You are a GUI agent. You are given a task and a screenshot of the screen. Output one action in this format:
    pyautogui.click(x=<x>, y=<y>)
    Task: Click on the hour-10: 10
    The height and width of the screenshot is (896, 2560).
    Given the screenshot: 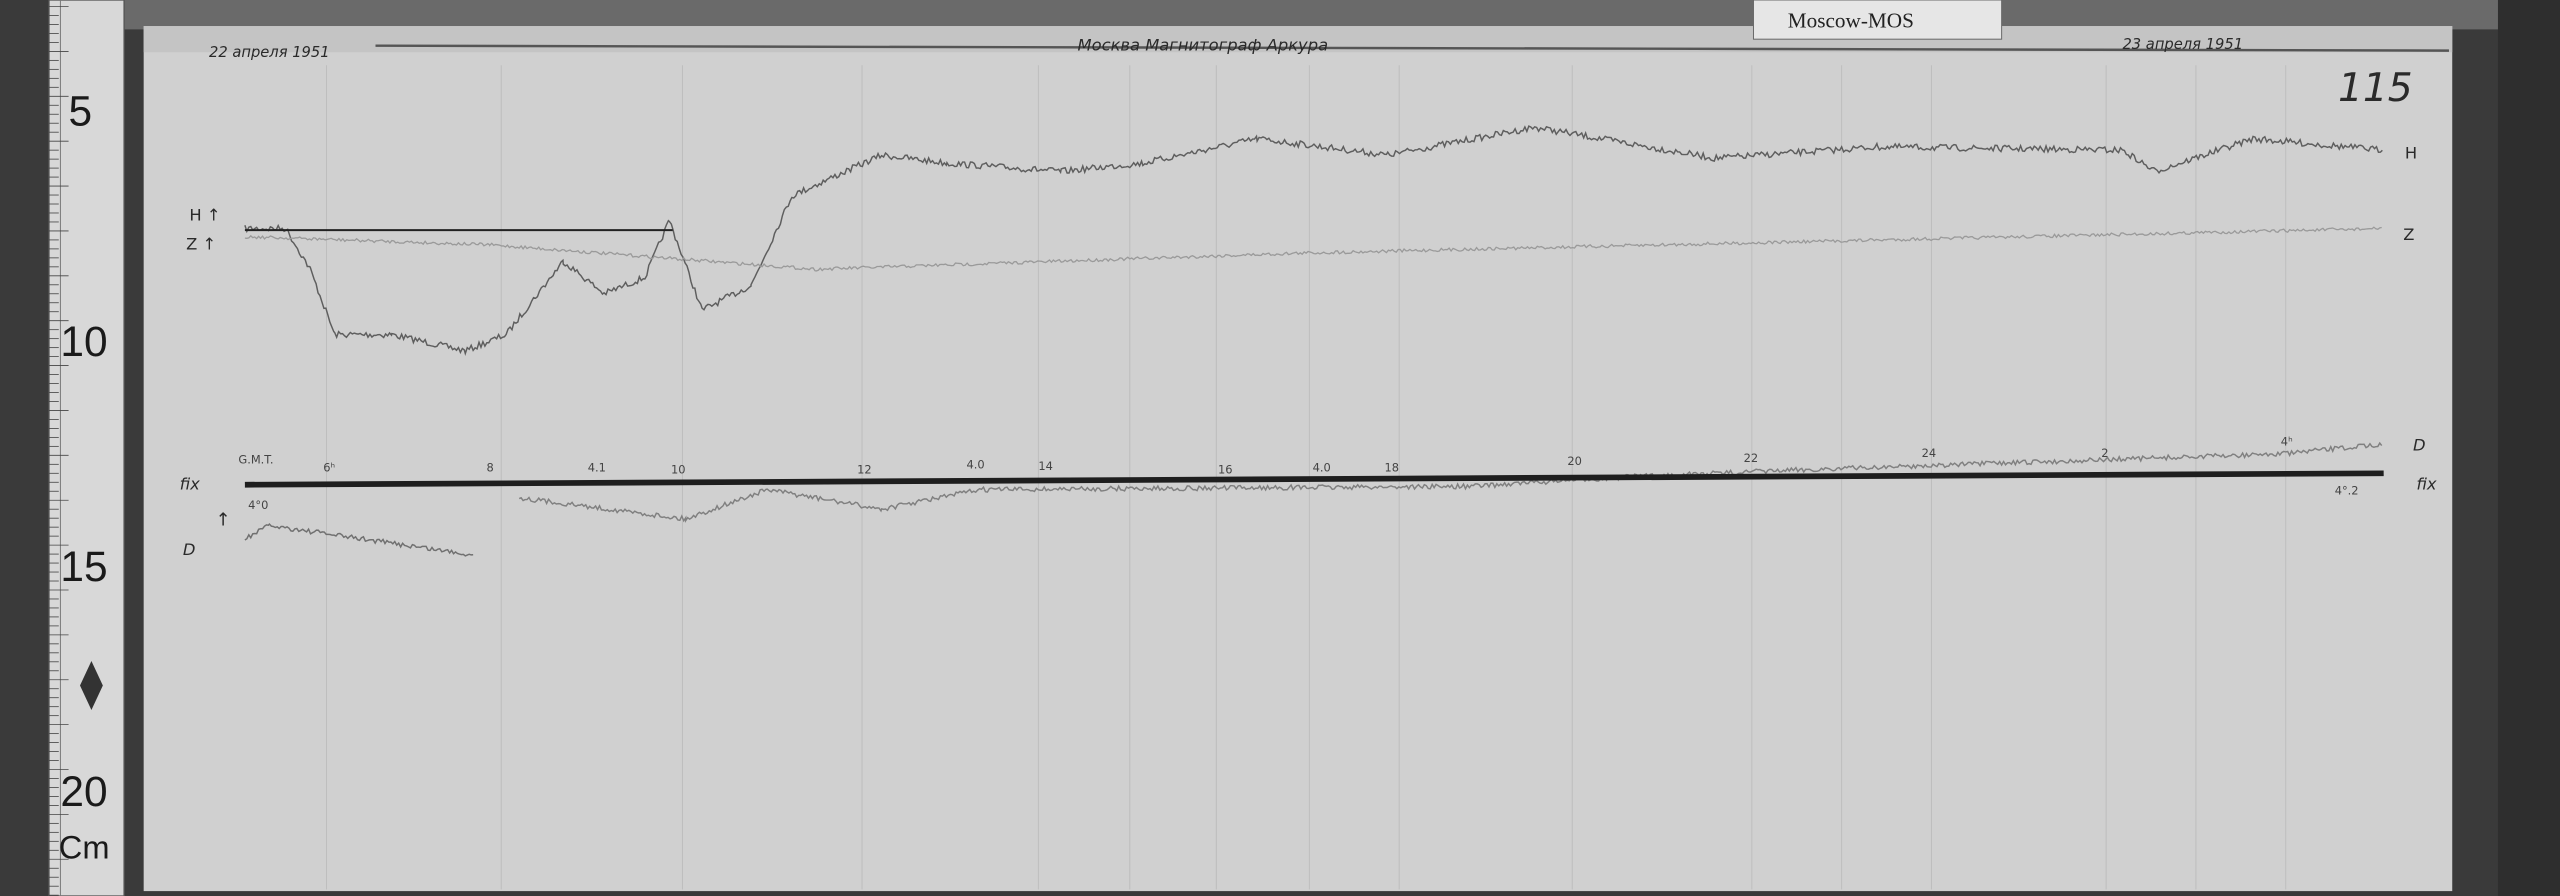 What is the action you would take?
    pyautogui.click(x=678, y=469)
    